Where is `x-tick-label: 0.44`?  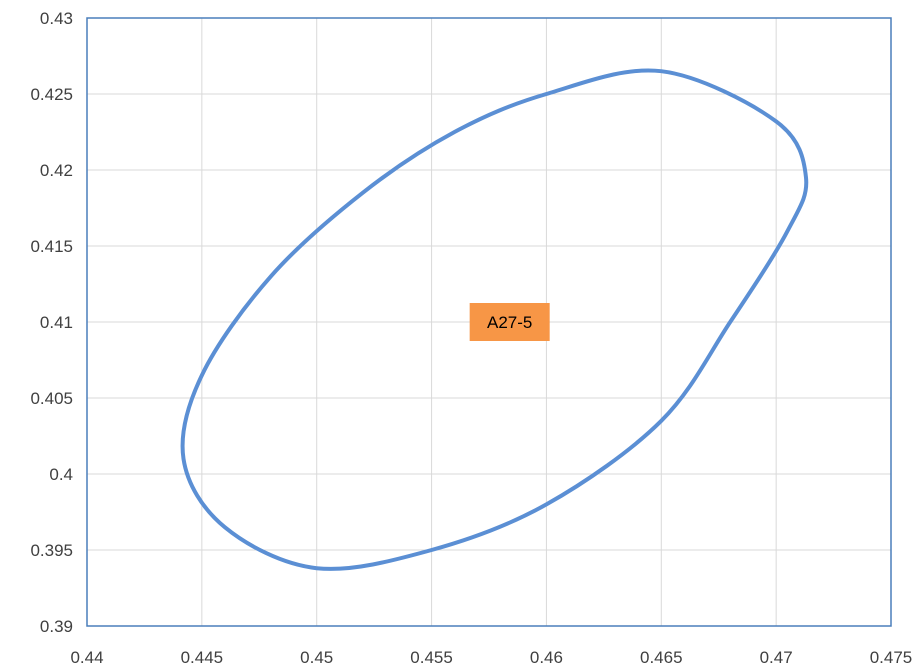
x-tick-label: 0.44 is located at coordinates (86, 657).